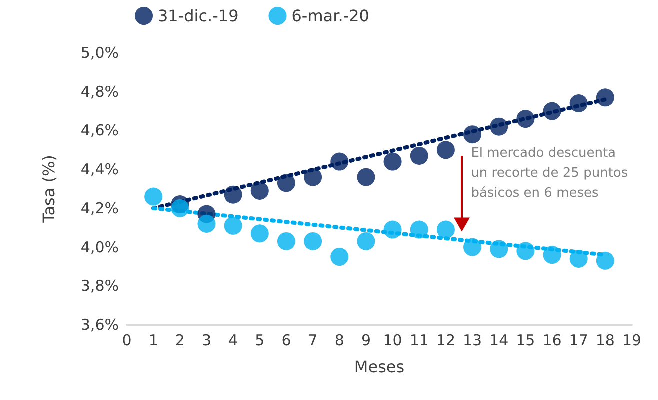 Image resolution: width=658 pixels, height=400 pixels. I want to click on y-tick-label: 4,6%, so click(99, 131).